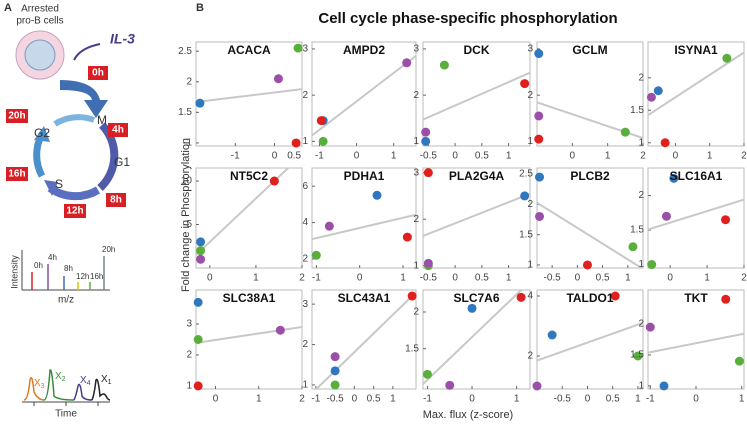 Image resolution: width=747 pixels, height=428 pixels. I want to click on peak-label: 8h, so click(68, 268).